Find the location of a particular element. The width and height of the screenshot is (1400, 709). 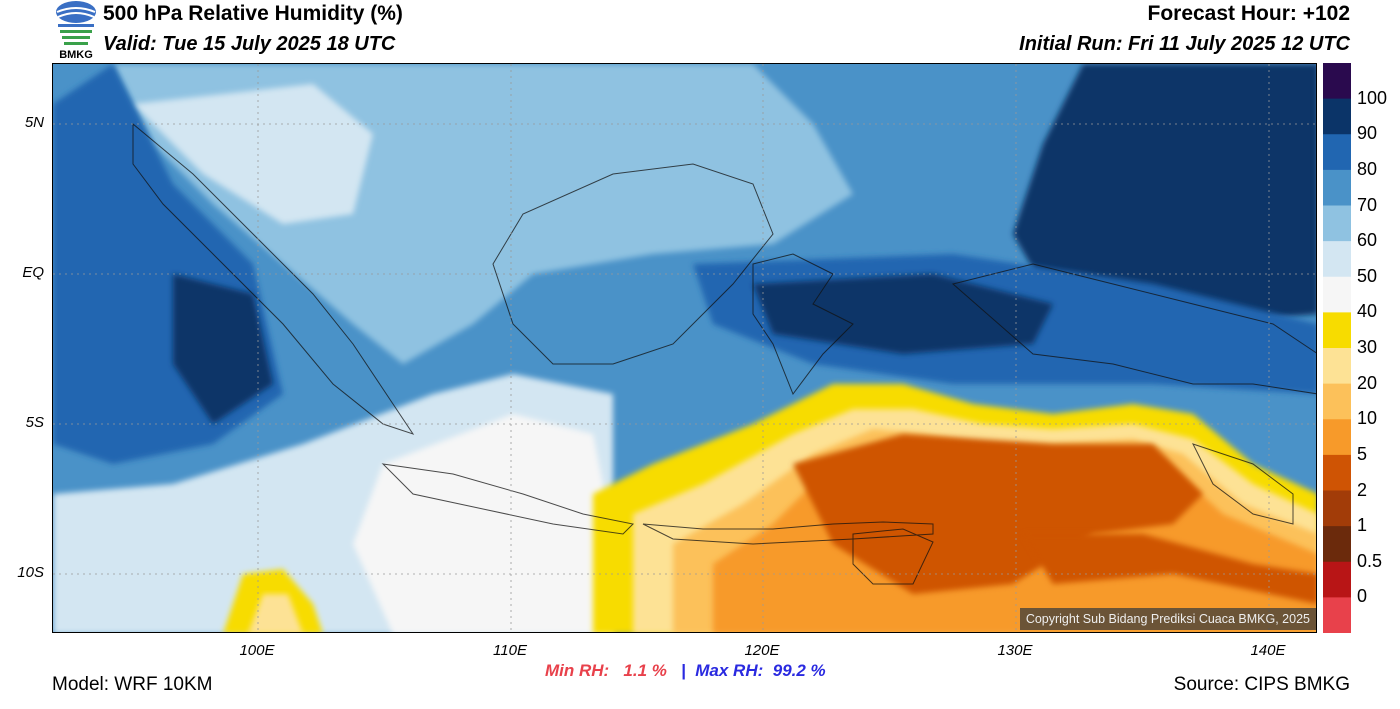

colorbar-label: 5 is located at coordinates (1362, 453).